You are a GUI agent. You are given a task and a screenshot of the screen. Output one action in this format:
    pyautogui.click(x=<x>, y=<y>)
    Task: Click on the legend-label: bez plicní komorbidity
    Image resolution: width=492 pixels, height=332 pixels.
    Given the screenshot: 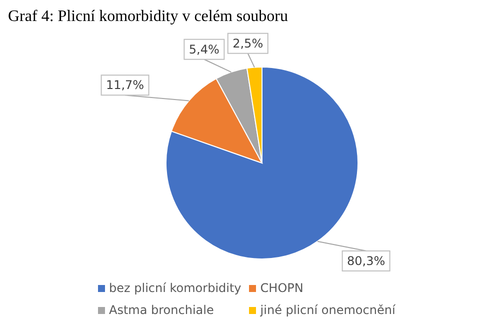 What is the action you would take?
    pyautogui.click(x=175, y=288)
    